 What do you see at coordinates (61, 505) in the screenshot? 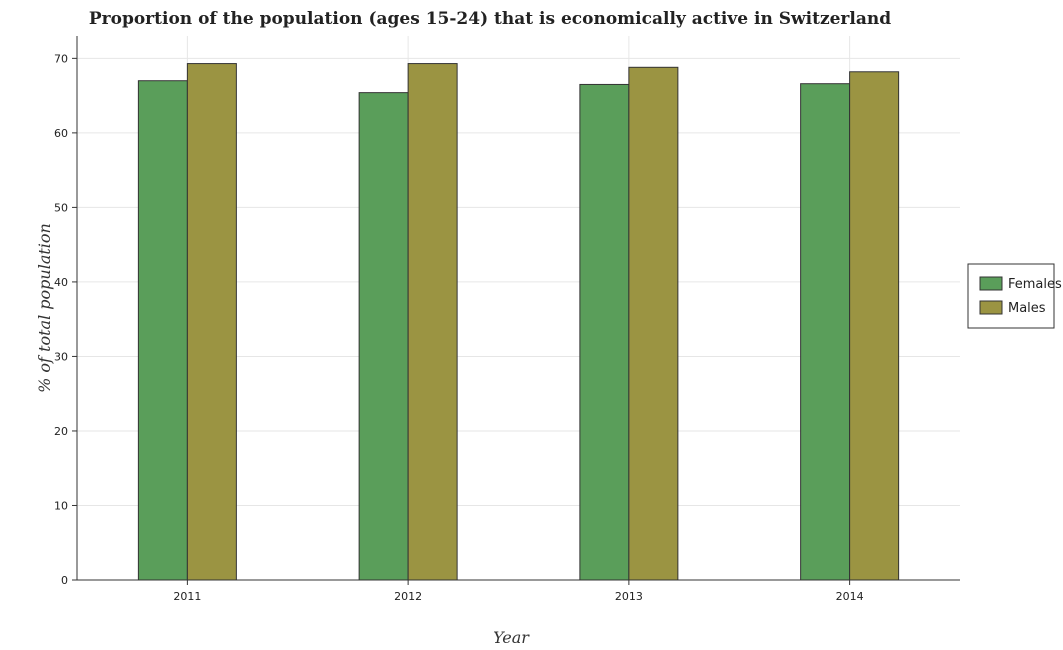
I see `y-tick-label: 10` at bounding box center [61, 505].